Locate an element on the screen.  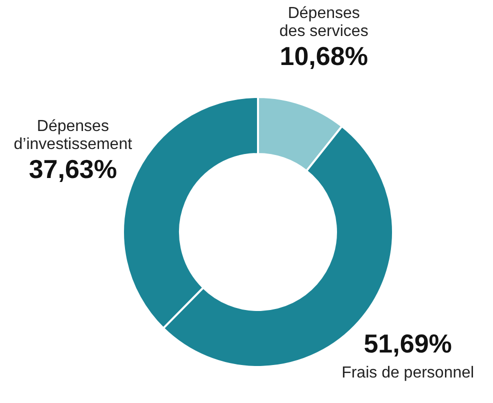
data-label: 51,69% is located at coordinates (408, 343).